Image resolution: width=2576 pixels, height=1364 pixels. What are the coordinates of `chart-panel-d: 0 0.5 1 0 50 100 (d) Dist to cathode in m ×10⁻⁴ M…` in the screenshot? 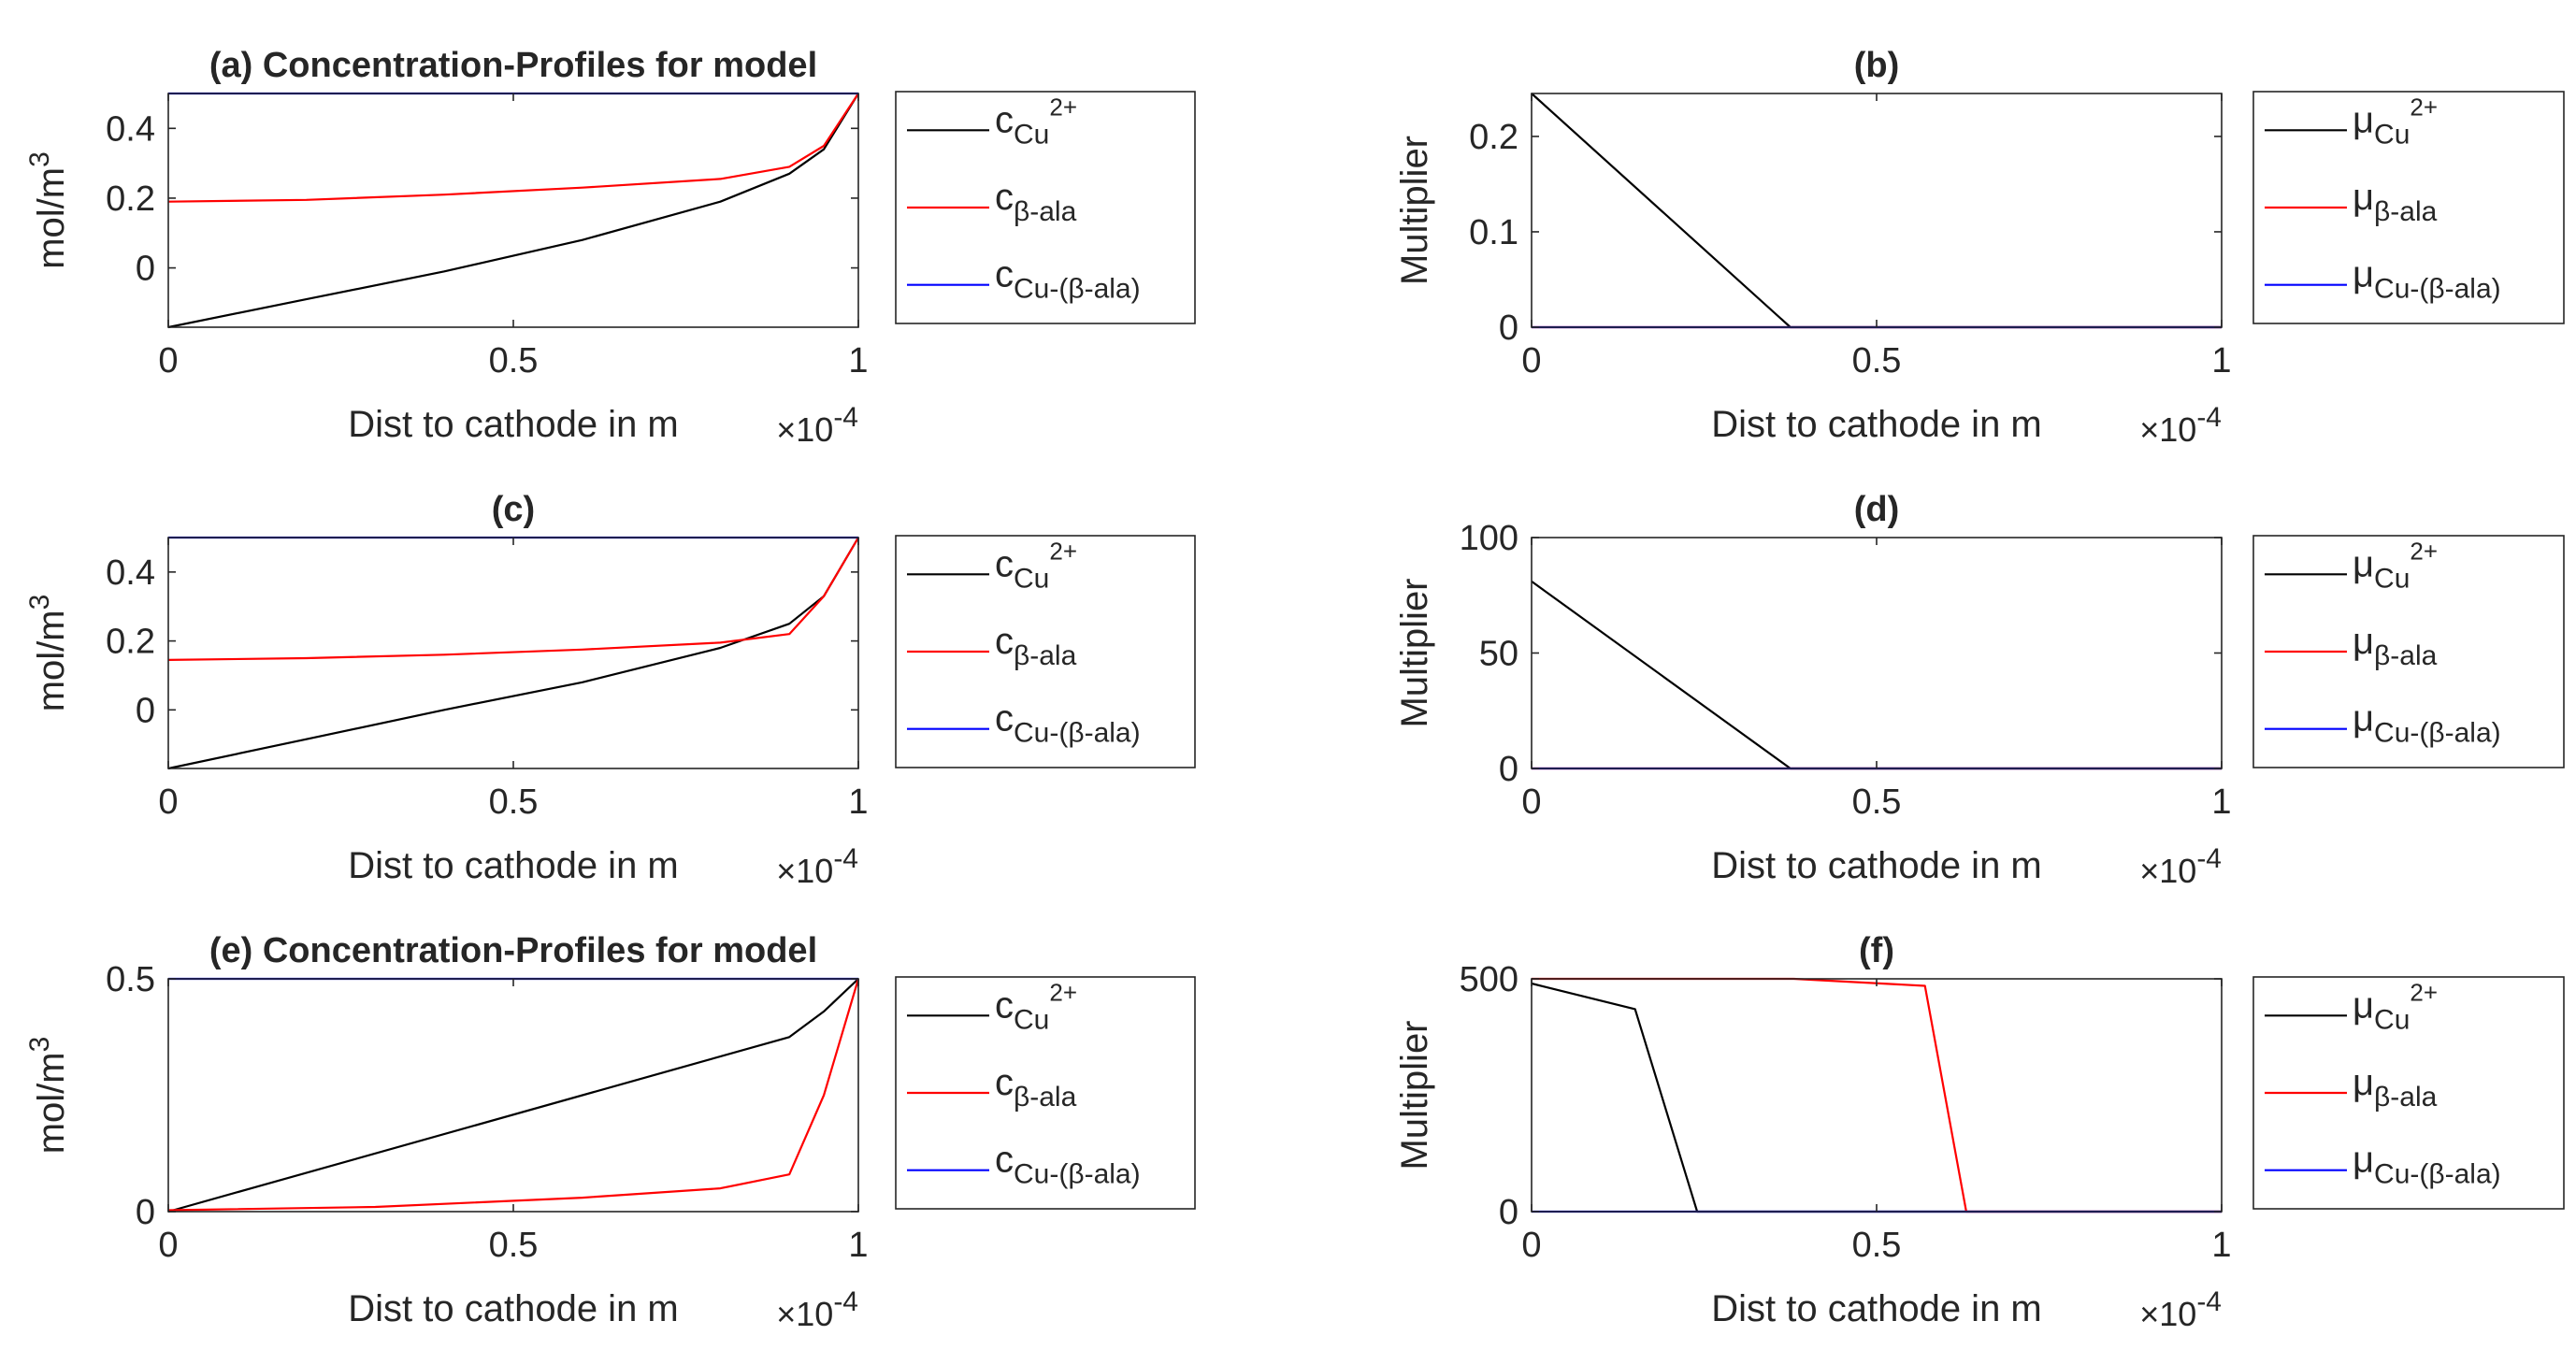 It's located at (1979, 690).